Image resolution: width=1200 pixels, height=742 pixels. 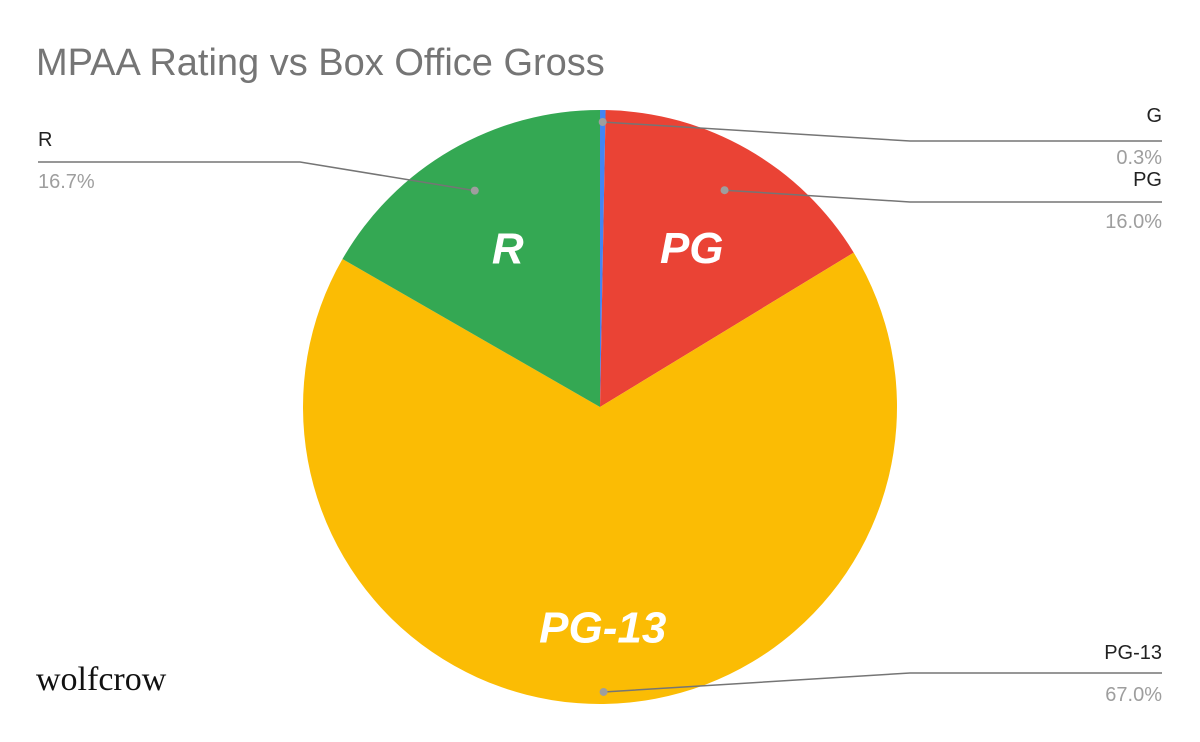 I want to click on callout-percent-pg-13: 67.0%, so click(x=1133, y=695).